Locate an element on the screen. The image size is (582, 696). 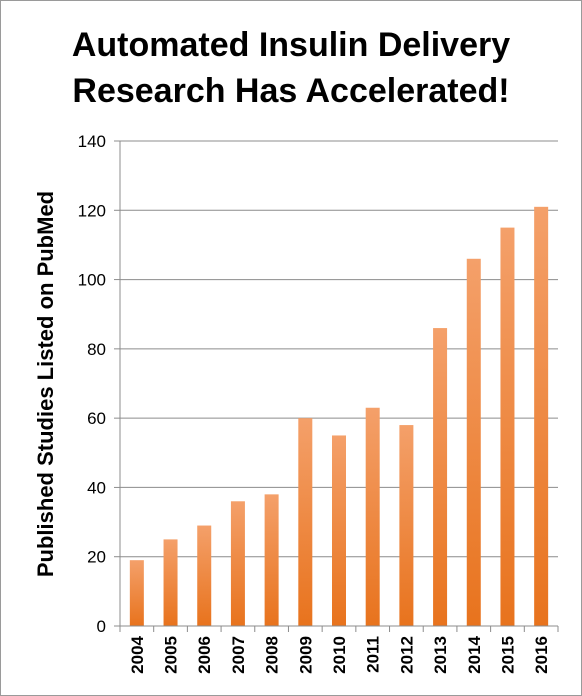
x-tick-label: 2015 is located at coordinates (507, 655).